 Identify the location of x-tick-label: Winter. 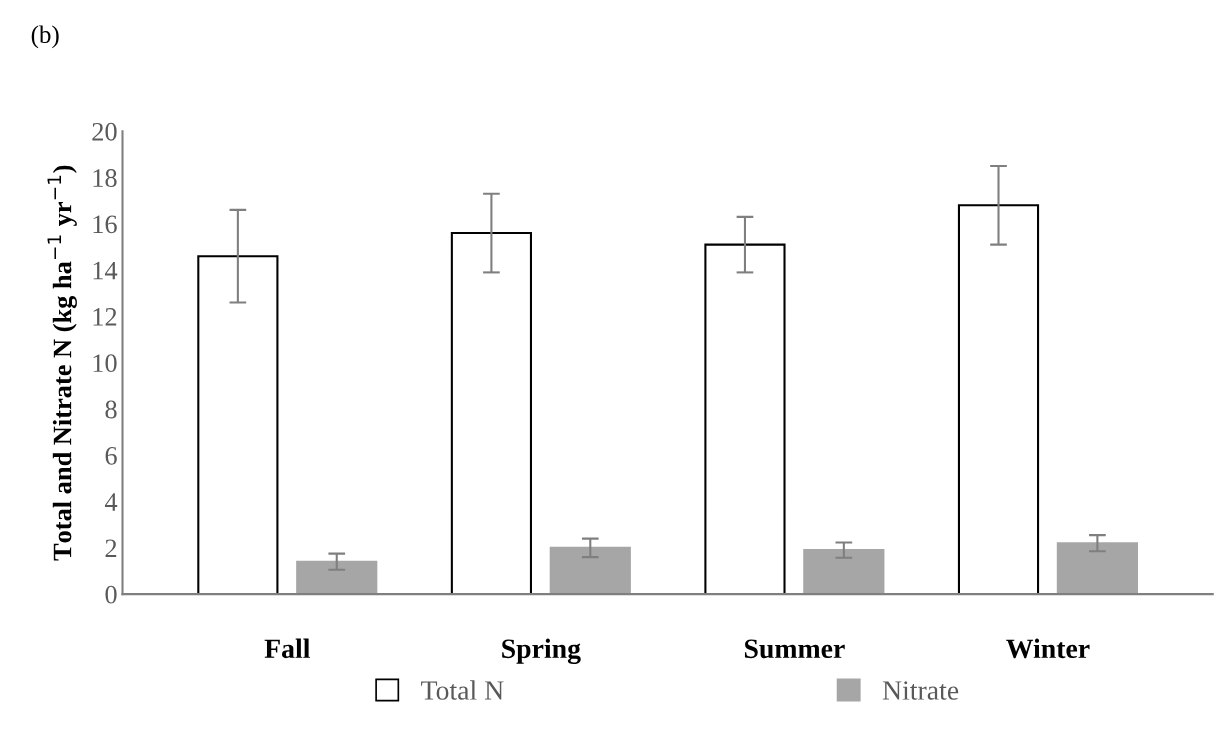
(1048, 648).